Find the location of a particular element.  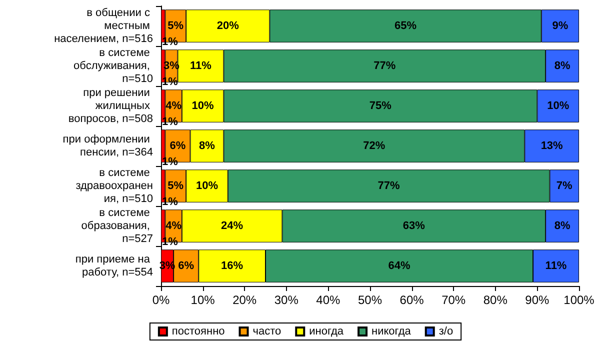

x-tick-label: 90% is located at coordinates (537, 300).